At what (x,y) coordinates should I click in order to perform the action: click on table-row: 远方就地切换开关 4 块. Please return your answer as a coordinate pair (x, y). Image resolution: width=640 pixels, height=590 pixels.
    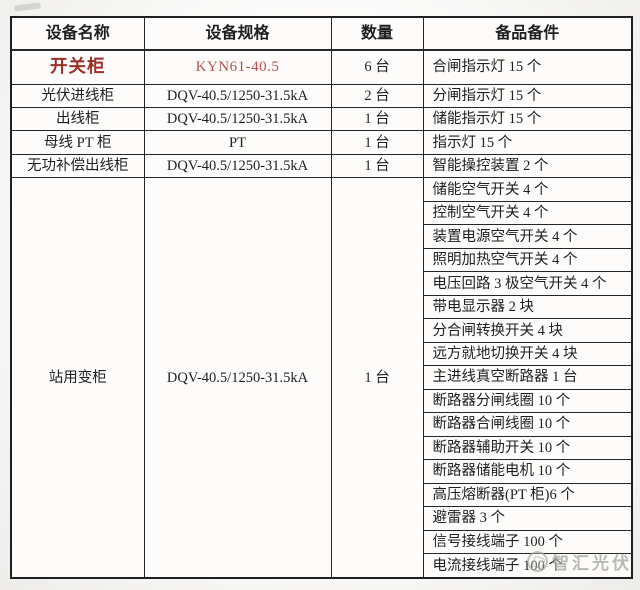
    Looking at the image, I should click on (322, 354).